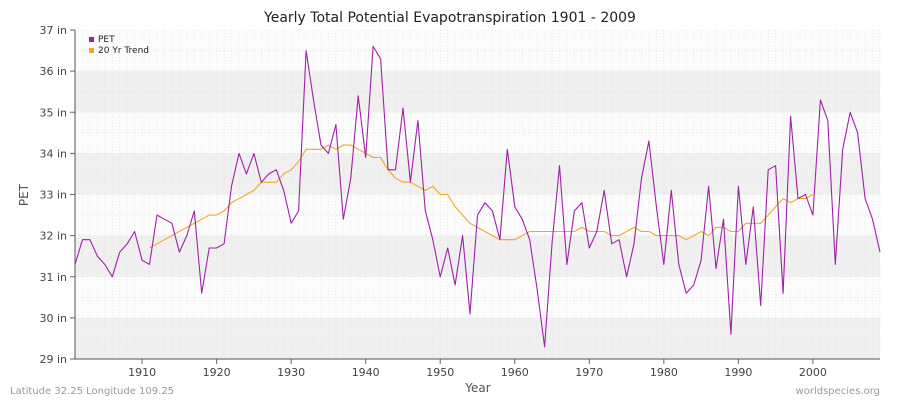 The height and width of the screenshot is (400, 900). Describe the element at coordinates (53, 359) in the screenshot. I see `y-tick-label: 29 in` at that location.